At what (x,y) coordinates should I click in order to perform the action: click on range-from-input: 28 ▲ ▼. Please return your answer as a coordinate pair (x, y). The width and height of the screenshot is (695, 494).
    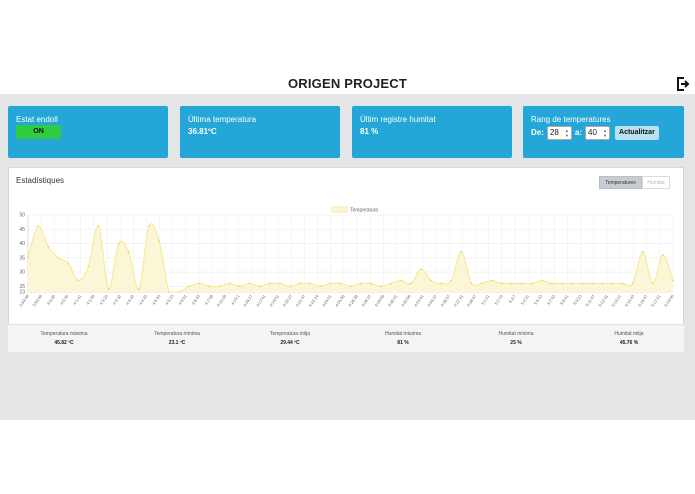
    Looking at the image, I should click on (559, 132).